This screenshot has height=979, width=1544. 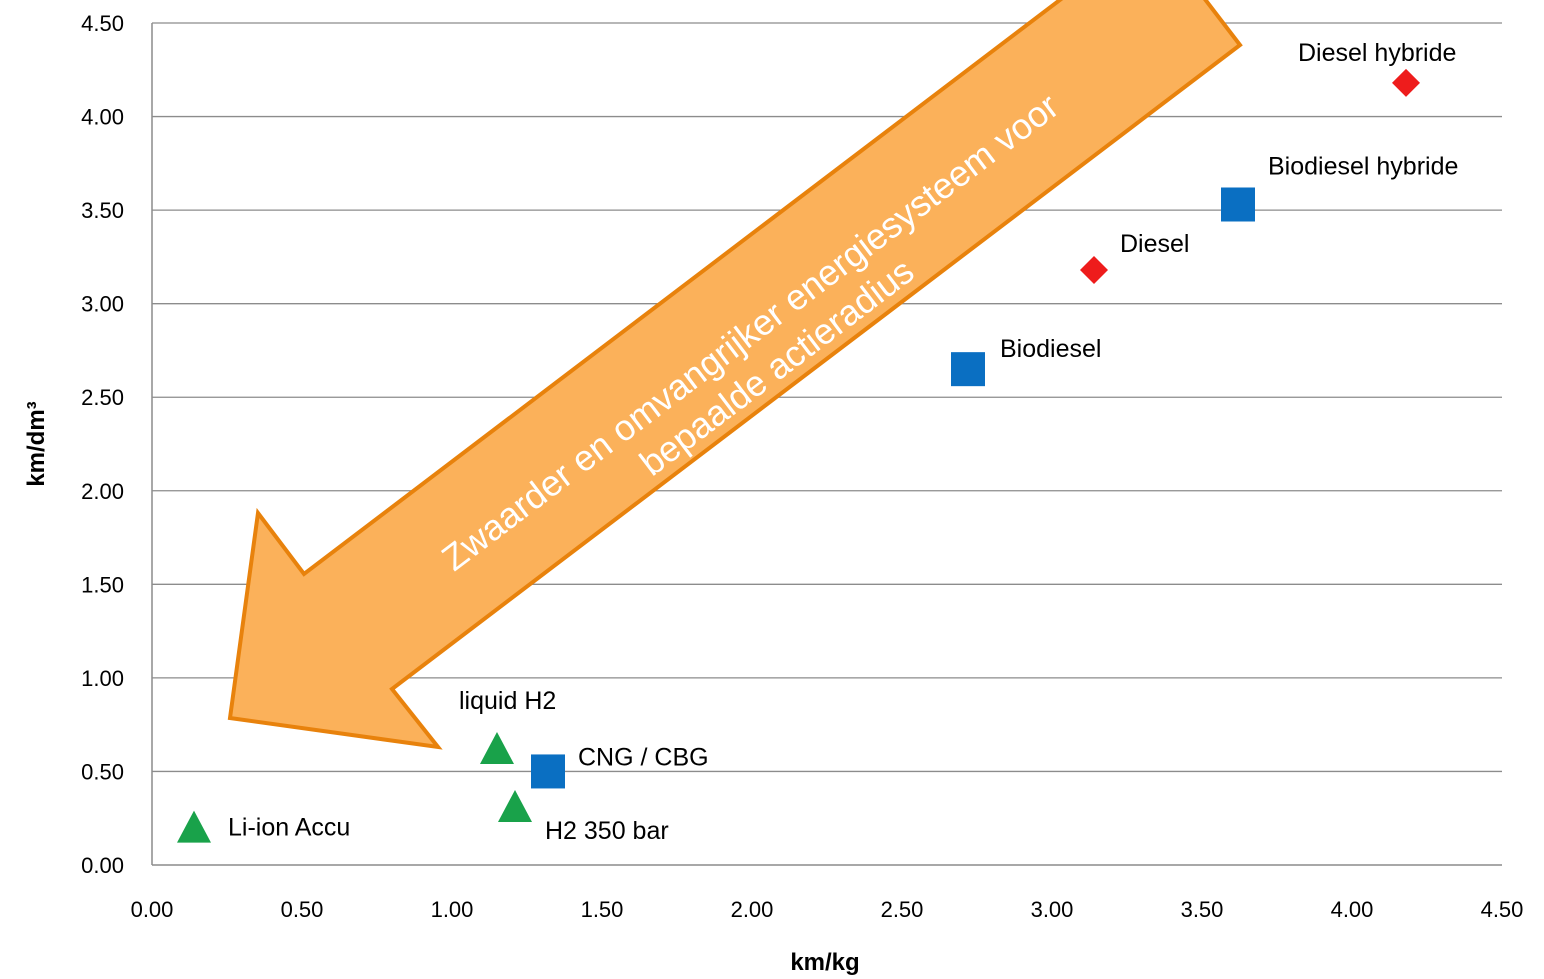 What do you see at coordinates (1377, 53) in the screenshot?
I see `point-label: Diesel hybride` at bounding box center [1377, 53].